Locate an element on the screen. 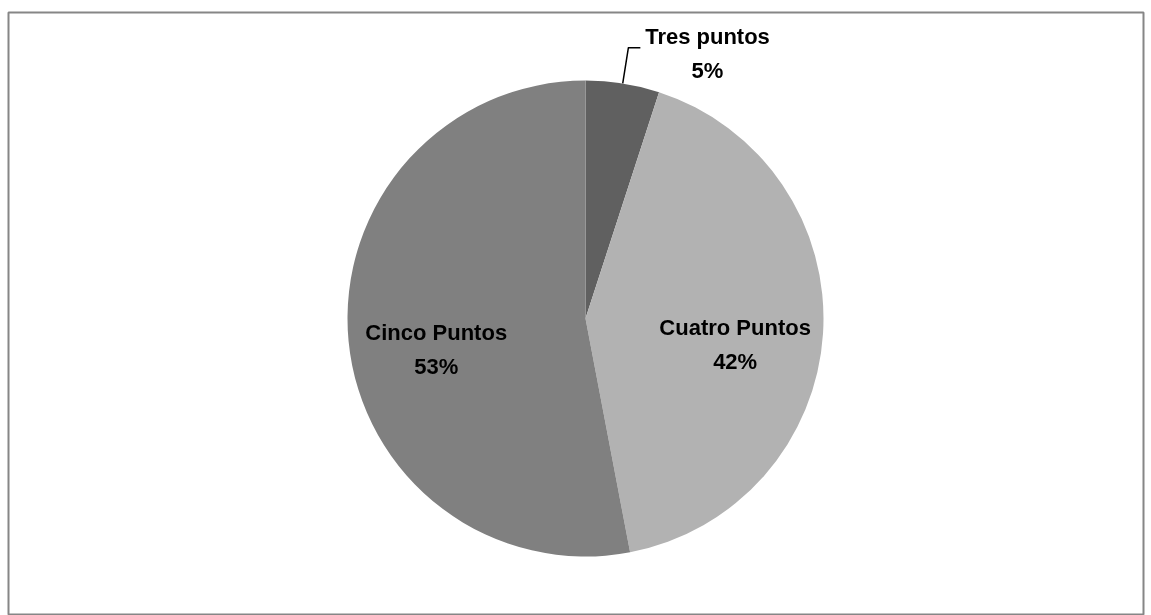 Image resolution: width=1151 pixels, height=615 pixels. data-label: 53% is located at coordinates (436, 367).